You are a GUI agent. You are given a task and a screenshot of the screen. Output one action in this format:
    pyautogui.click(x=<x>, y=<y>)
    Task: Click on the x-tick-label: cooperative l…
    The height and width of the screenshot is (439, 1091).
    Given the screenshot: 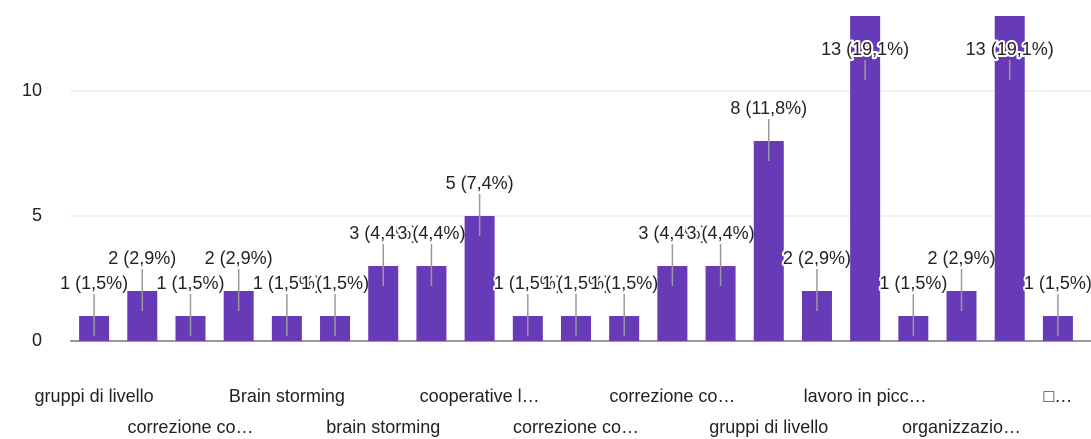 What is the action you would take?
    pyautogui.click(x=480, y=396)
    